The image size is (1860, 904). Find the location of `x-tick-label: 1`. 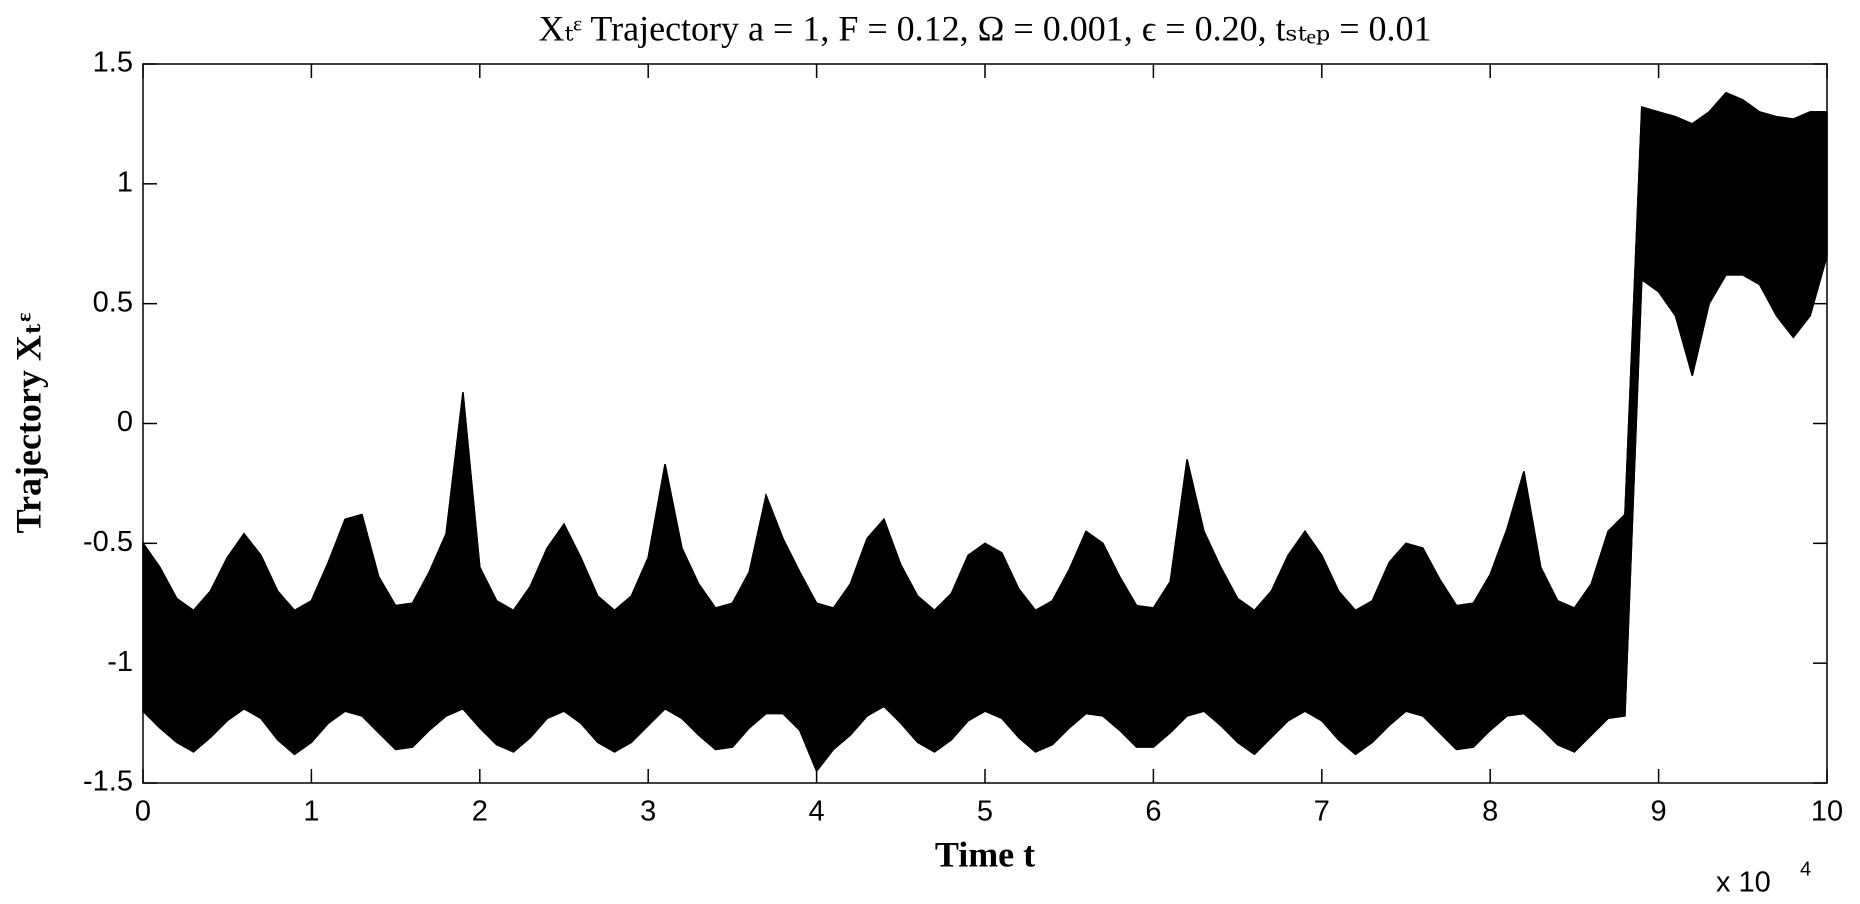

x-tick-label: 1 is located at coordinates (311, 812).